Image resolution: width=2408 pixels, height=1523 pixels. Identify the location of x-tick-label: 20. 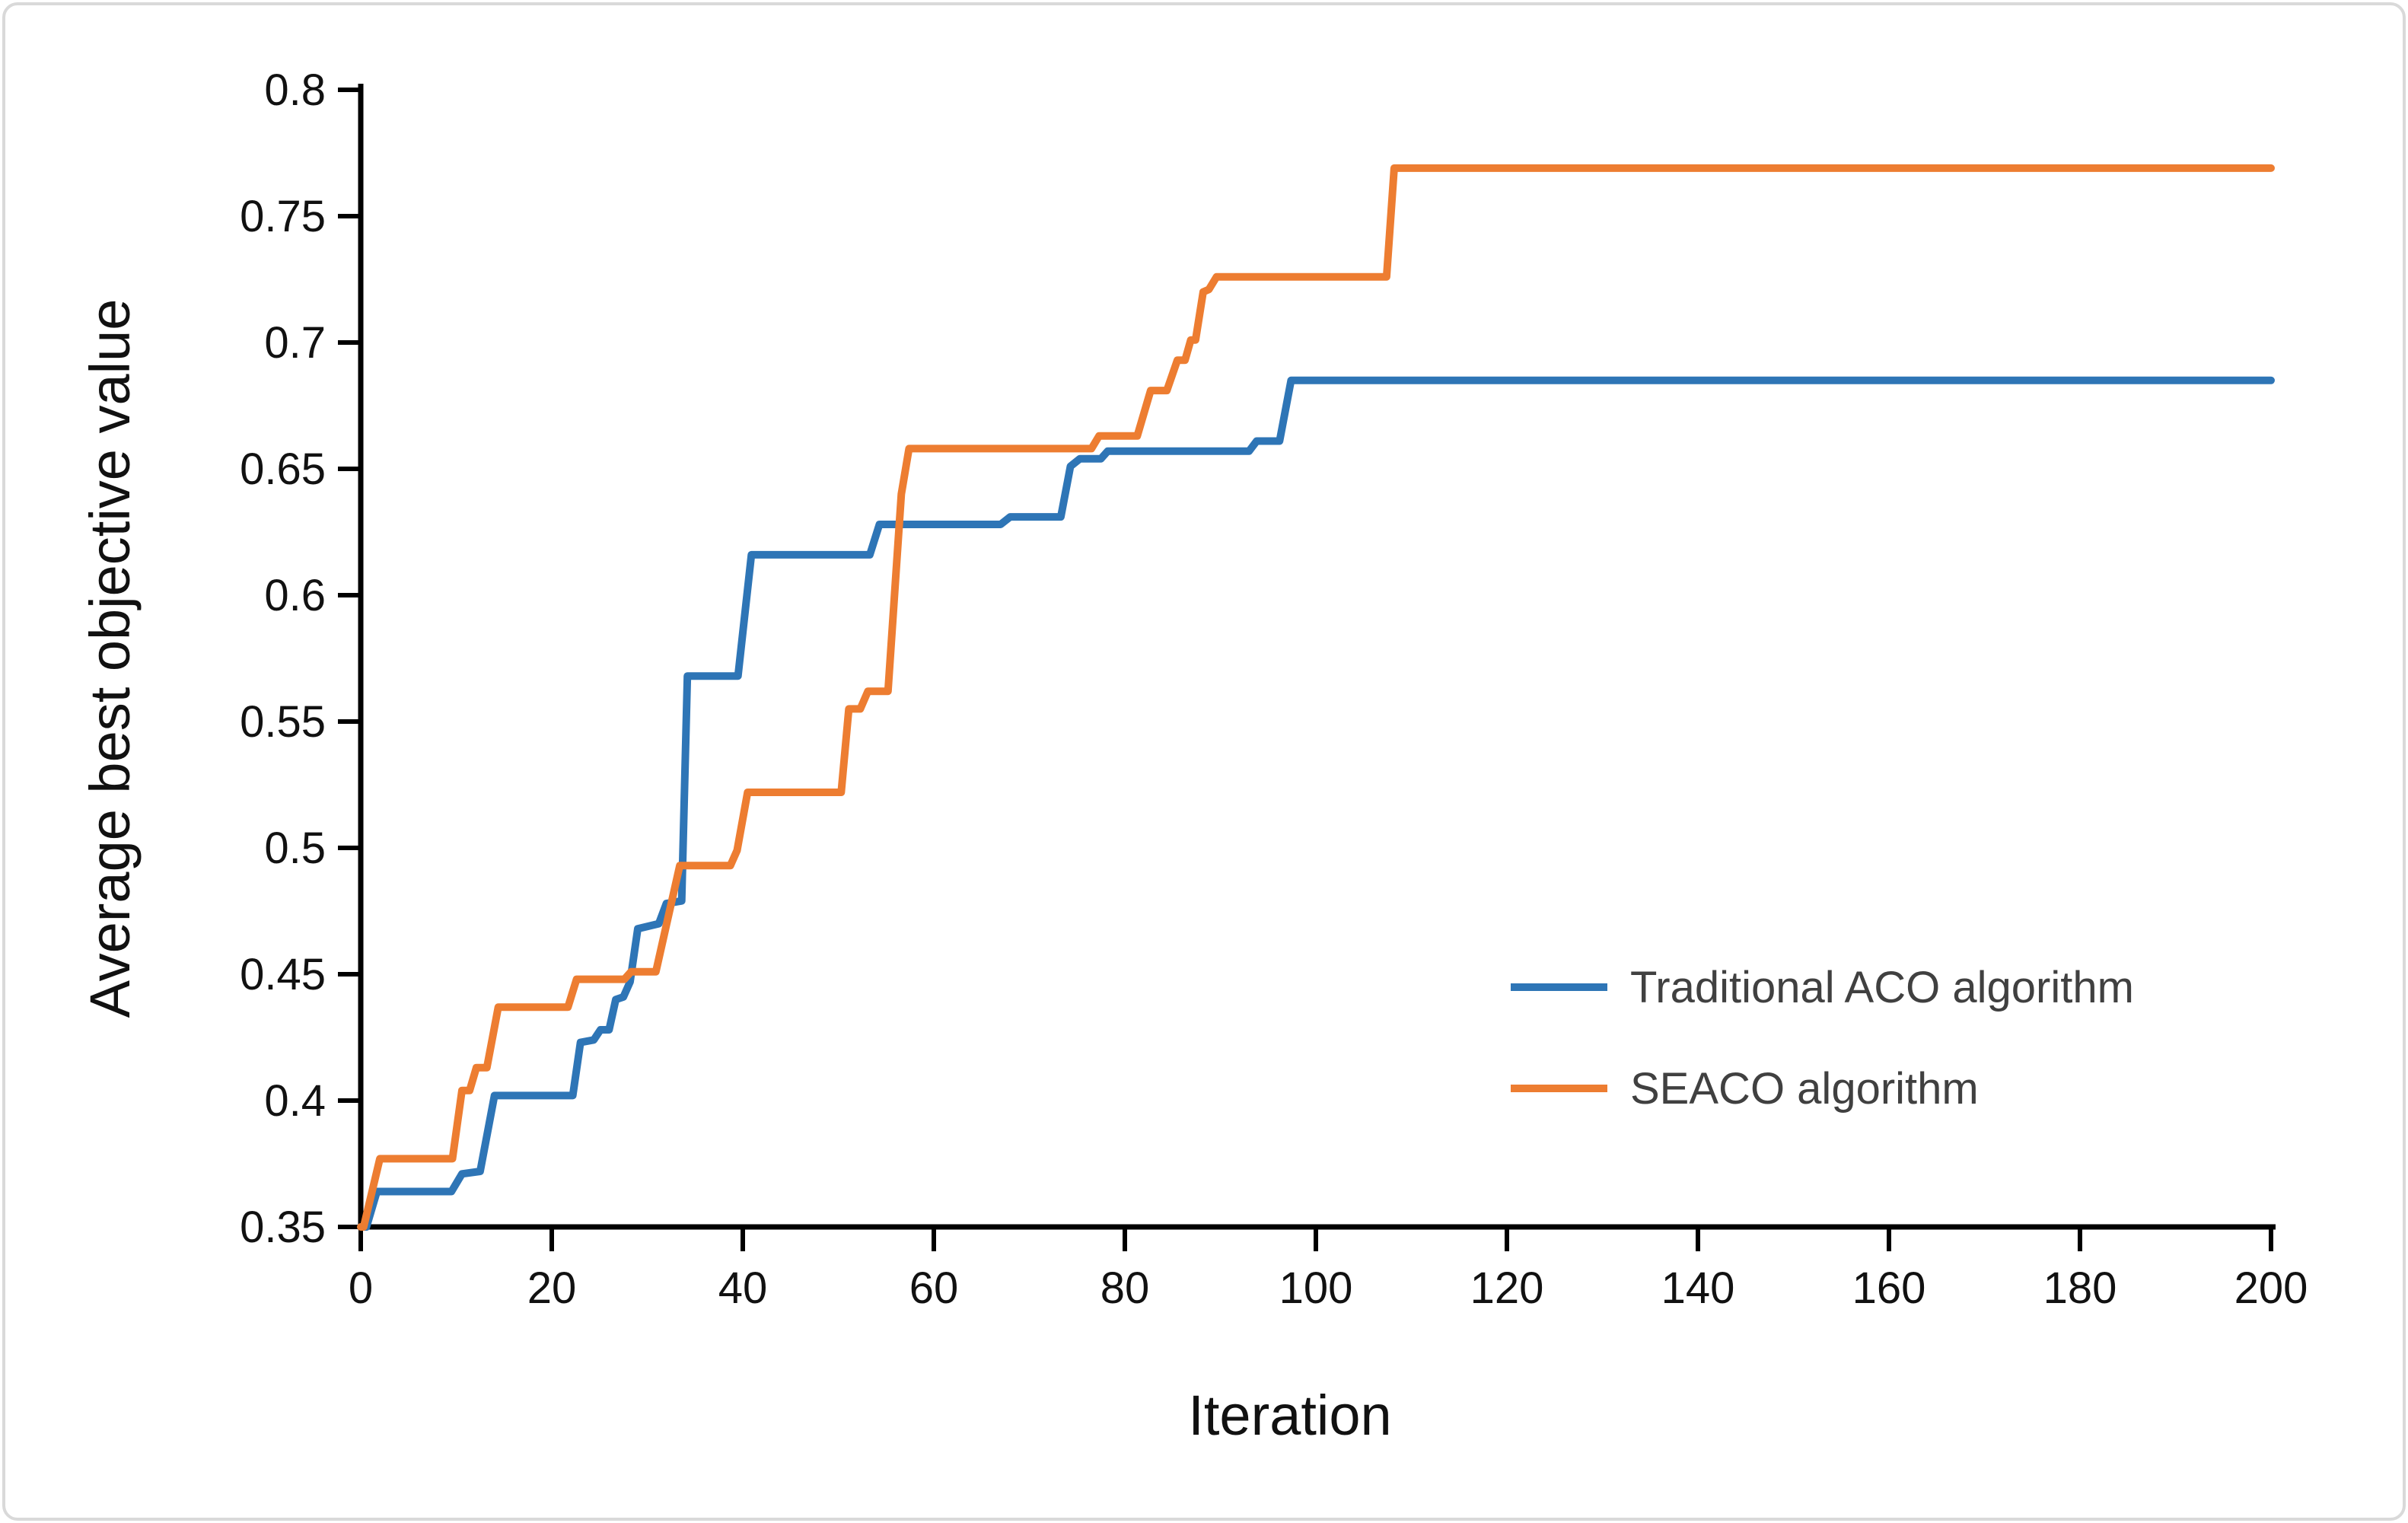
(552, 1288).